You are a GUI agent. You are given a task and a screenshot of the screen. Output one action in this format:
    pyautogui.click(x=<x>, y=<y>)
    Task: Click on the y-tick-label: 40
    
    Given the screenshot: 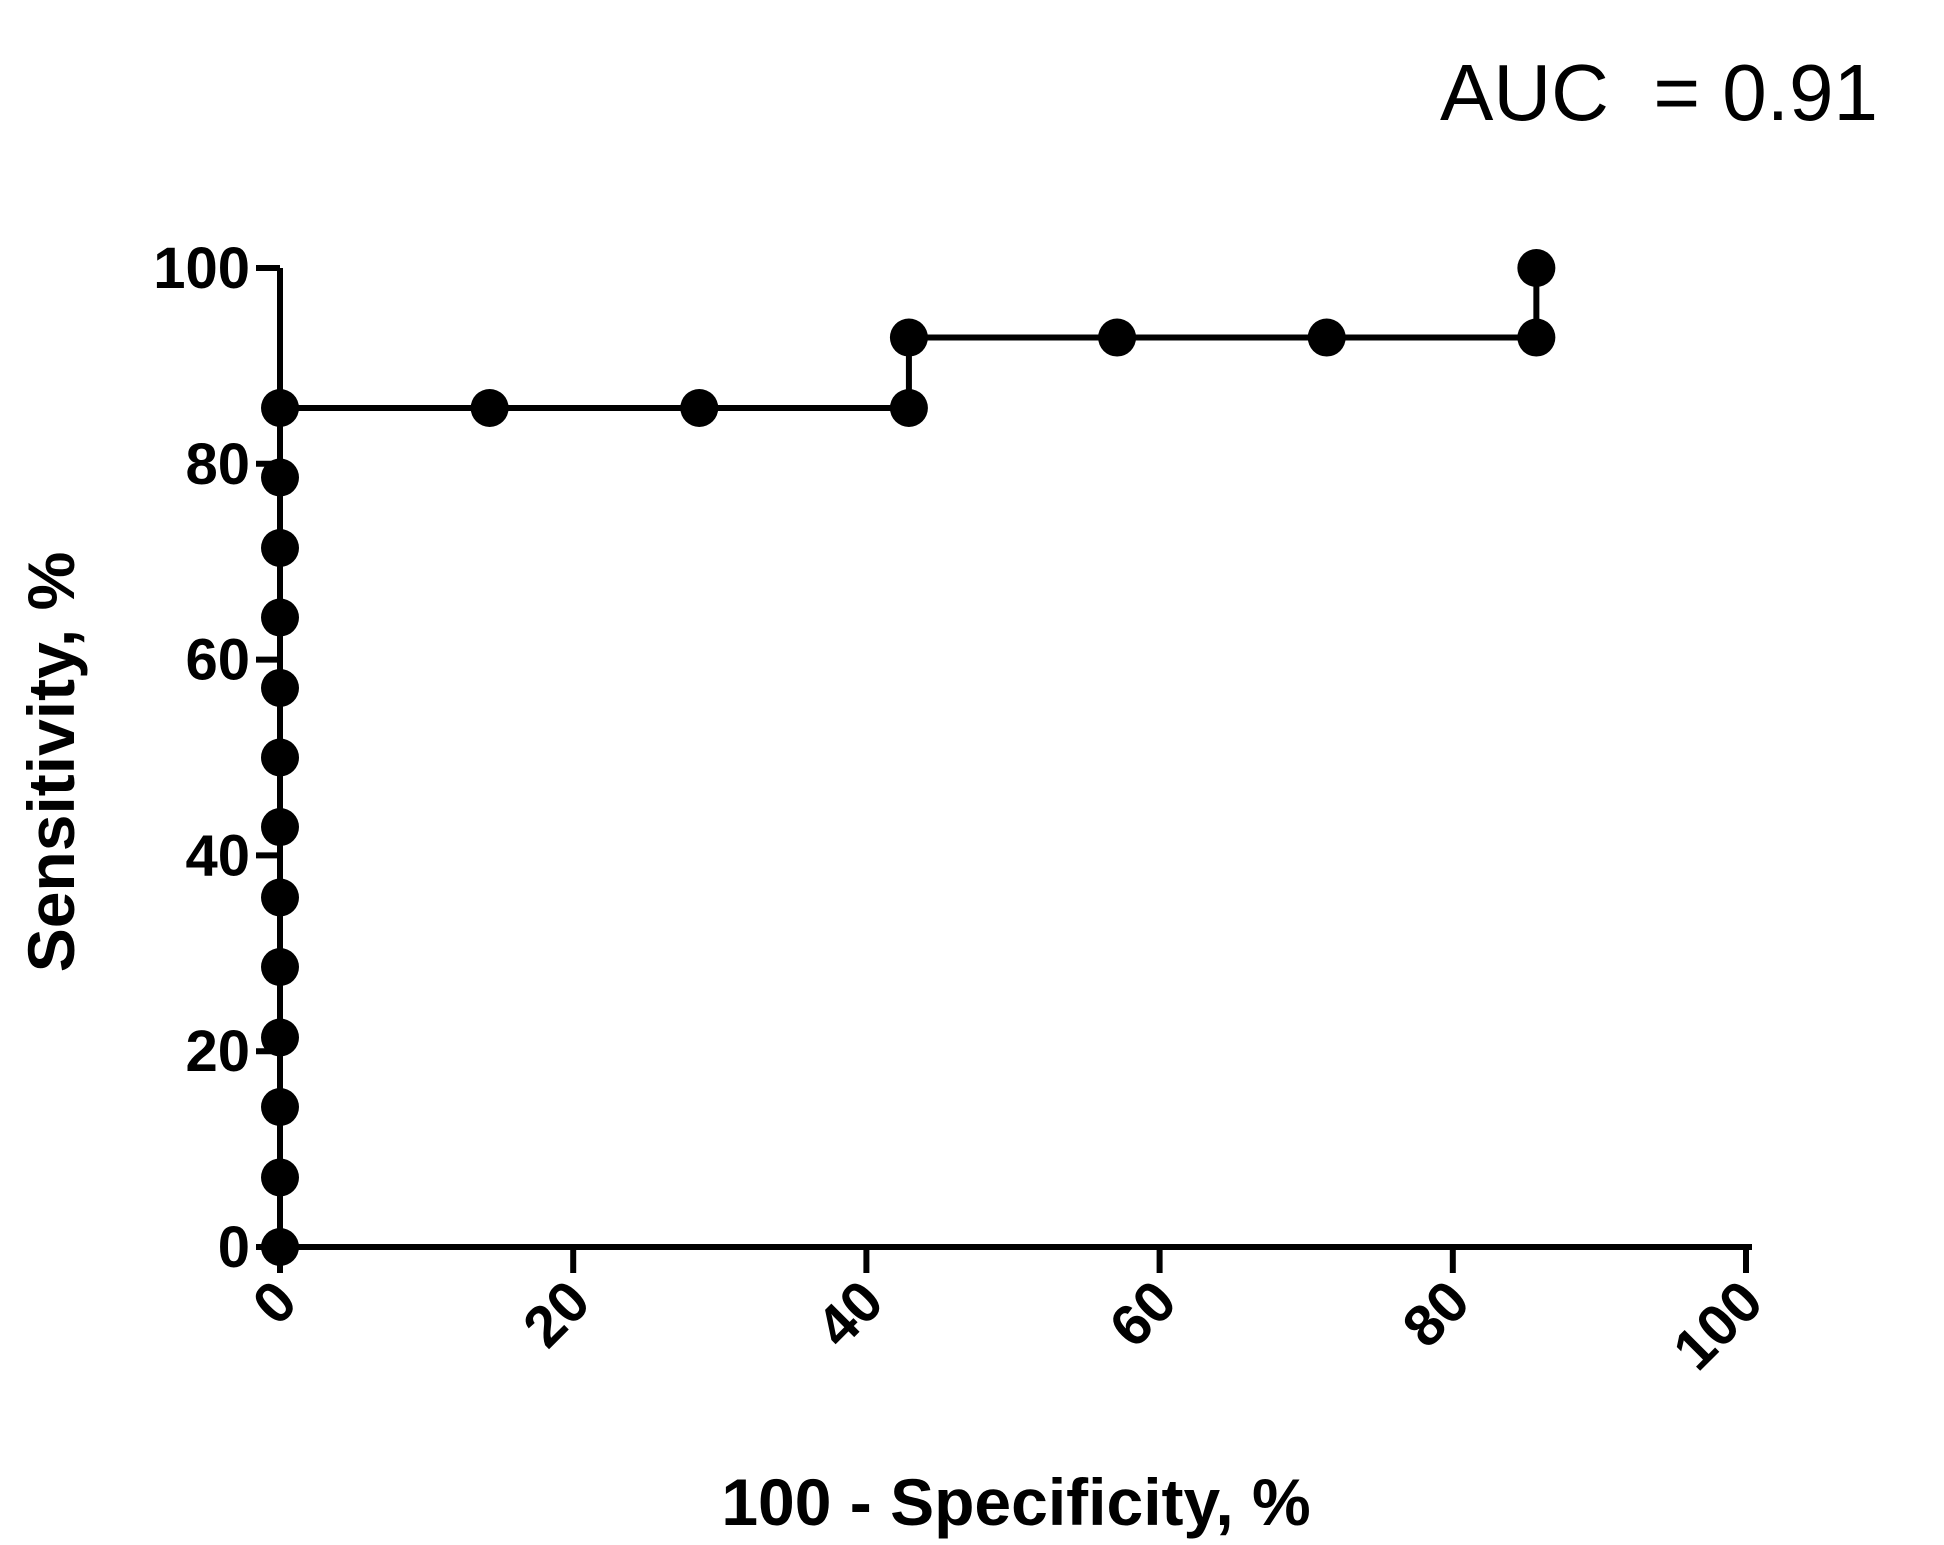 What is the action you would take?
    pyautogui.click(x=217, y=855)
    